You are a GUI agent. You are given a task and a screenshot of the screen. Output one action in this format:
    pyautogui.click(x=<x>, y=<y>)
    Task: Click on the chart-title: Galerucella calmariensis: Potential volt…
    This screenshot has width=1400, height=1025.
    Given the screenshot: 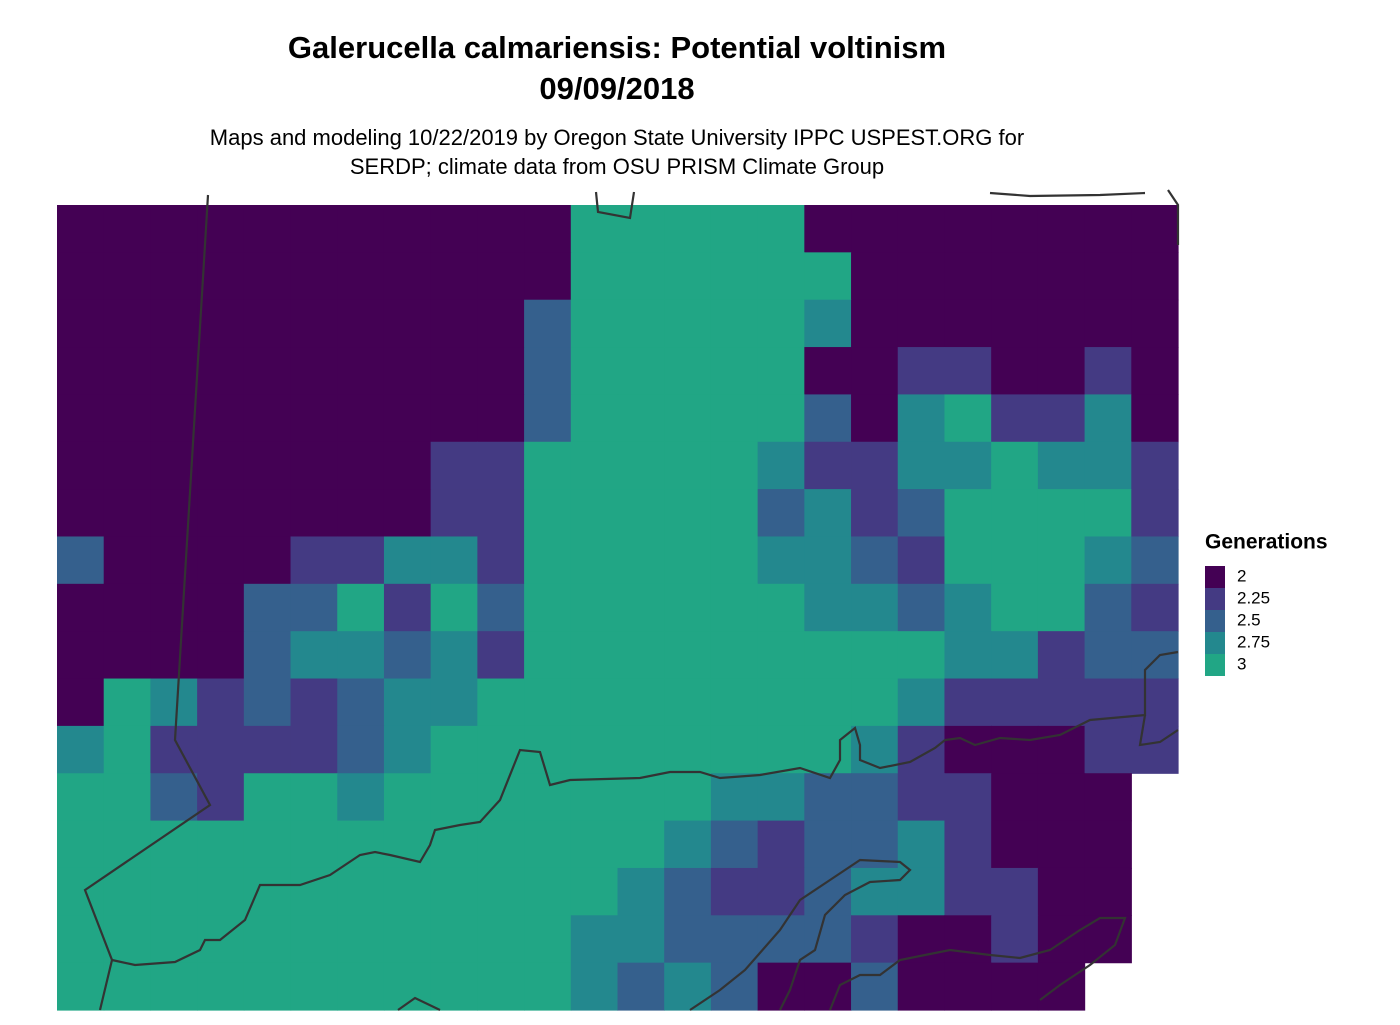 What is the action you would take?
    pyautogui.click(x=617, y=47)
    